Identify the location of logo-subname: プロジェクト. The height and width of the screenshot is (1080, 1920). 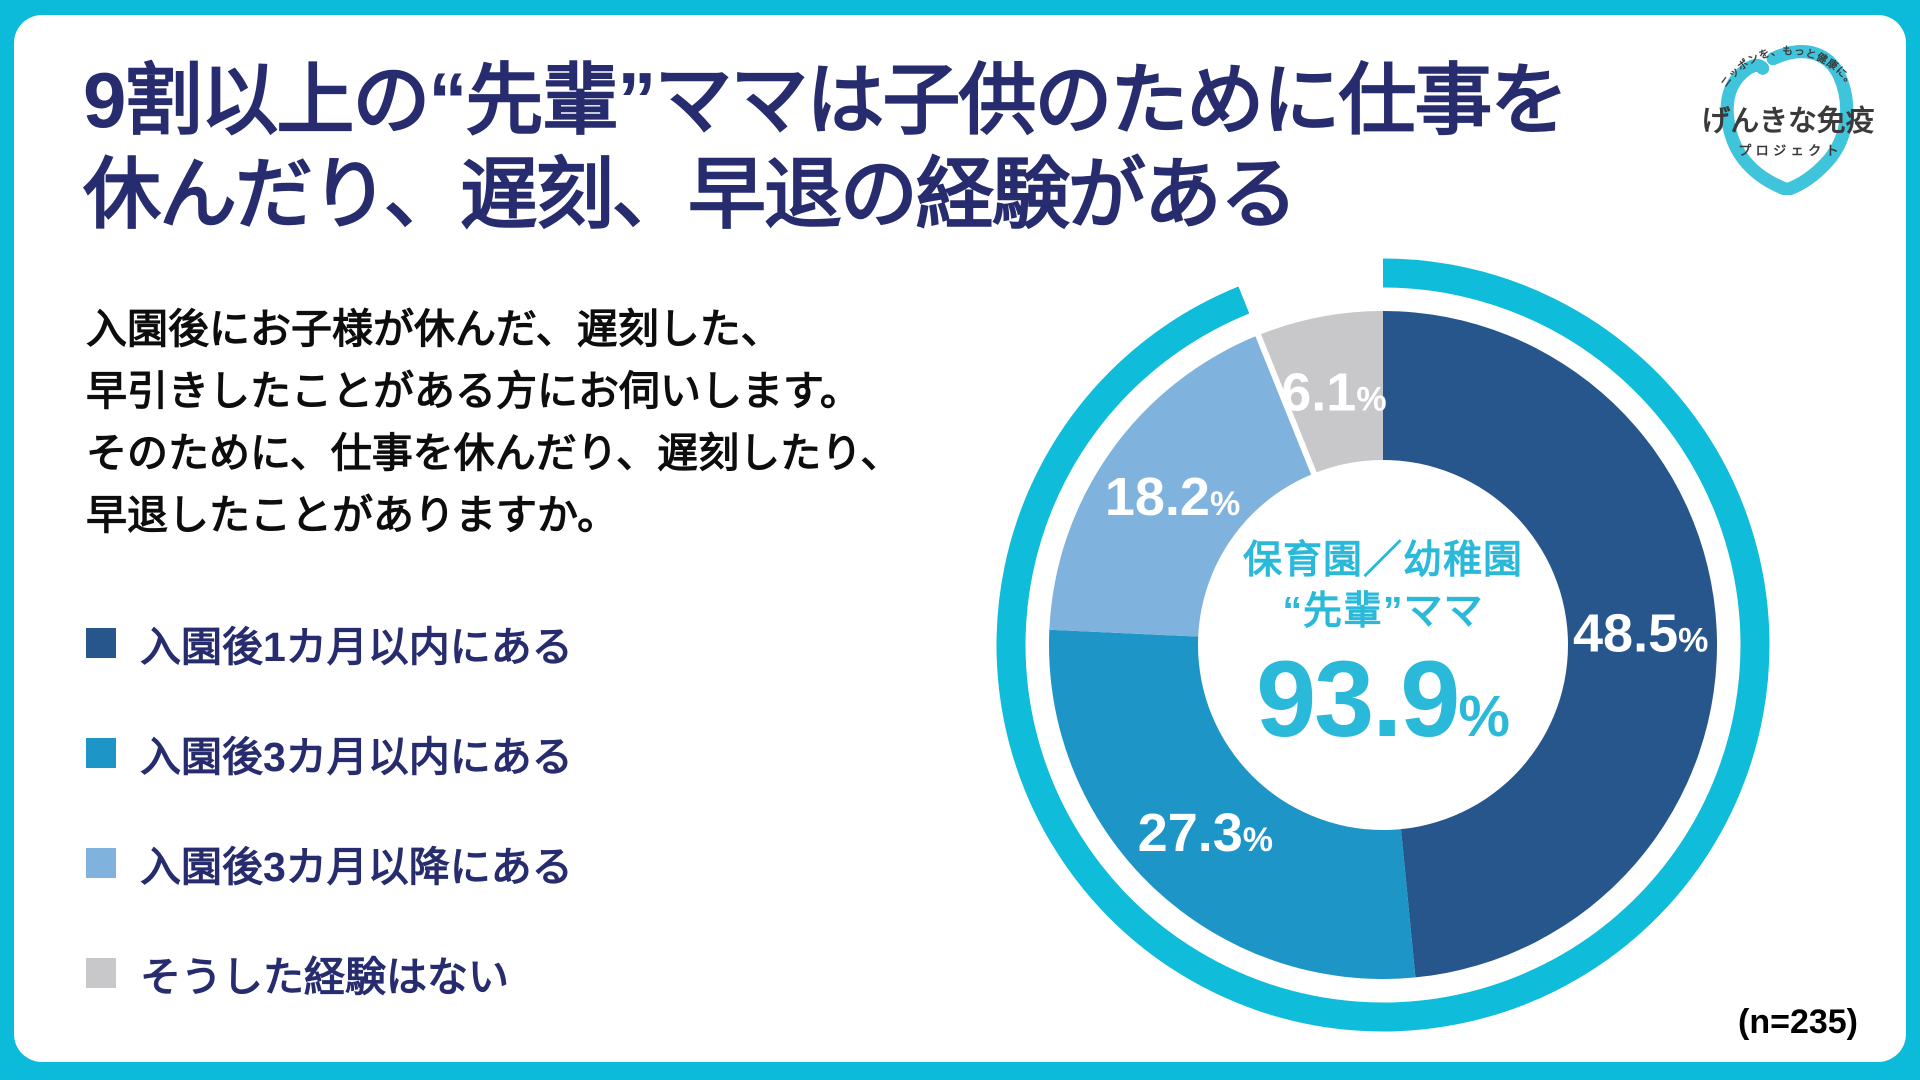
(1790, 150).